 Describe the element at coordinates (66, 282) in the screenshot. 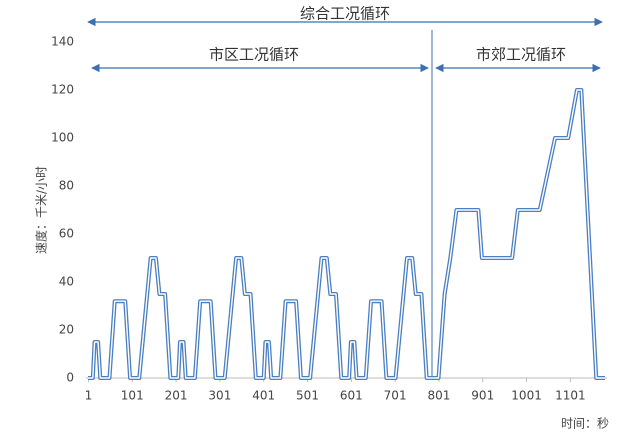

I see `y-tick-label: 40` at that location.